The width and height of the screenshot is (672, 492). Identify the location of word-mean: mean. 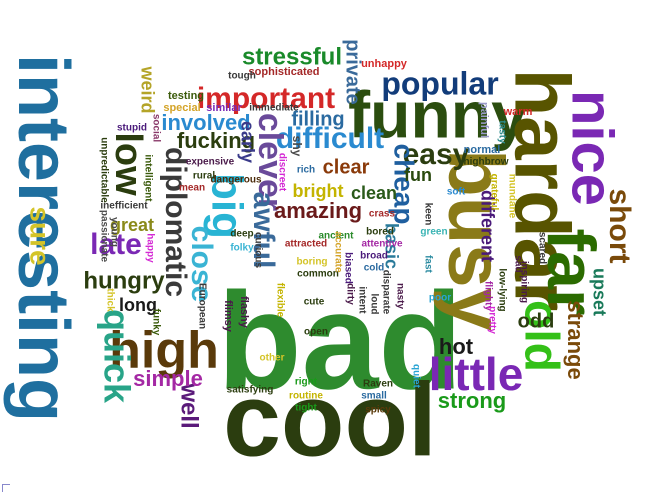
(192, 188).